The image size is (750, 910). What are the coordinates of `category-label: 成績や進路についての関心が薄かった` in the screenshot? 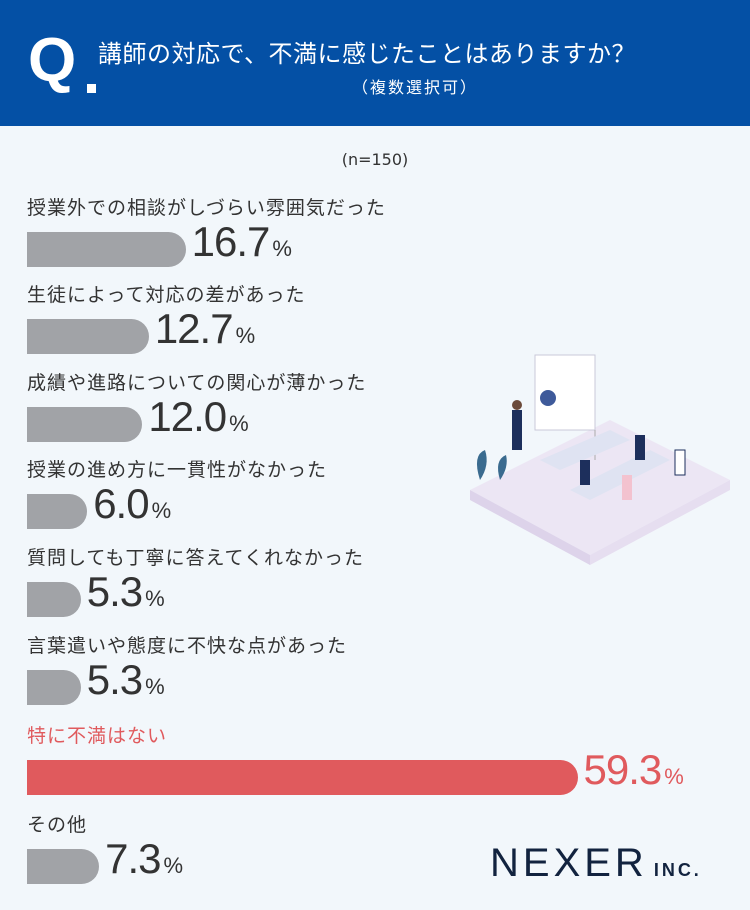 It's located at (197, 383).